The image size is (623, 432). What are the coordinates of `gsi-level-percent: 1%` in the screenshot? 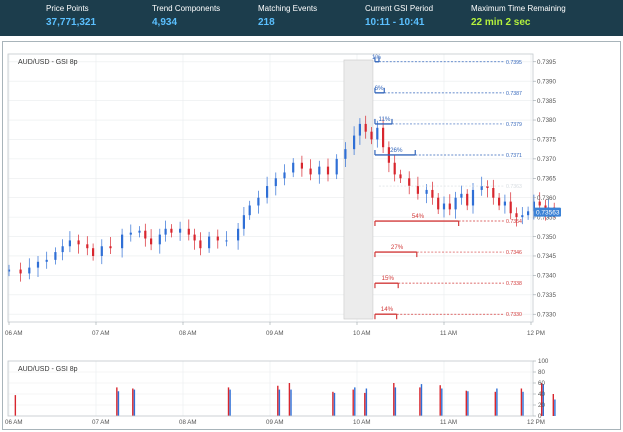 It's located at (376, 57).